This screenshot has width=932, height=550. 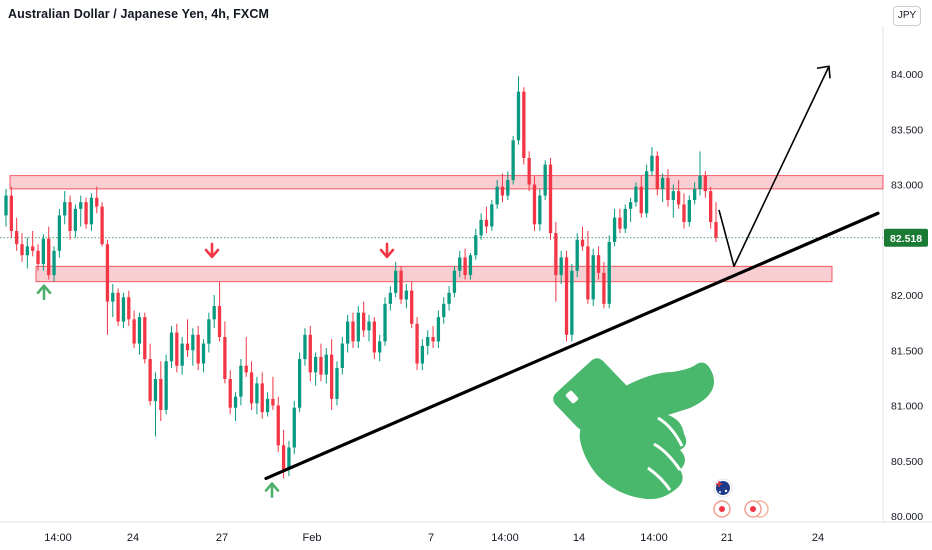 What do you see at coordinates (907, 407) in the screenshot?
I see `price-tick-label: 81.000` at bounding box center [907, 407].